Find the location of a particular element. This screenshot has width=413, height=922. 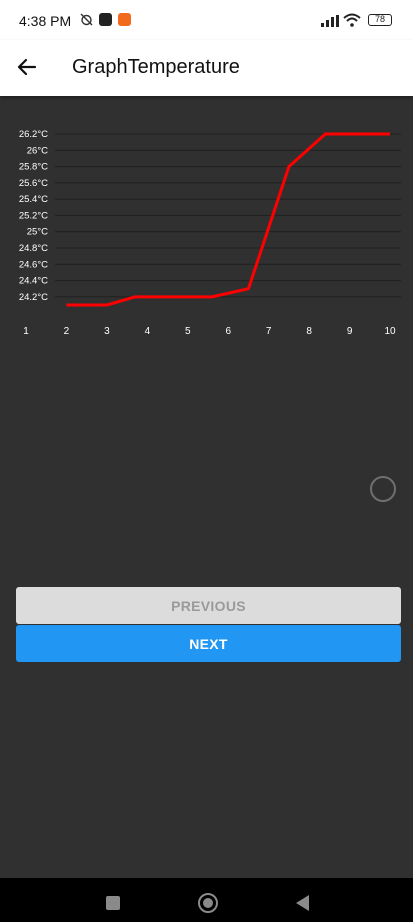

x-tick-label: 7 is located at coordinates (269, 331).